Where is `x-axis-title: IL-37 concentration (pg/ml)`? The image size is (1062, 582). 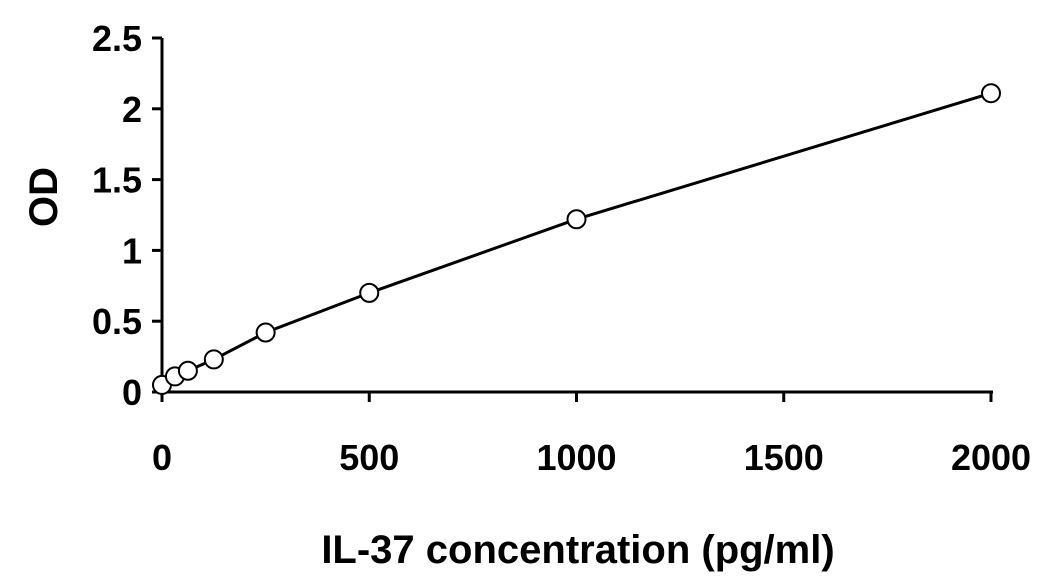 x-axis-title: IL-37 concentration (pg/ml) is located at coordinates (577, 550).